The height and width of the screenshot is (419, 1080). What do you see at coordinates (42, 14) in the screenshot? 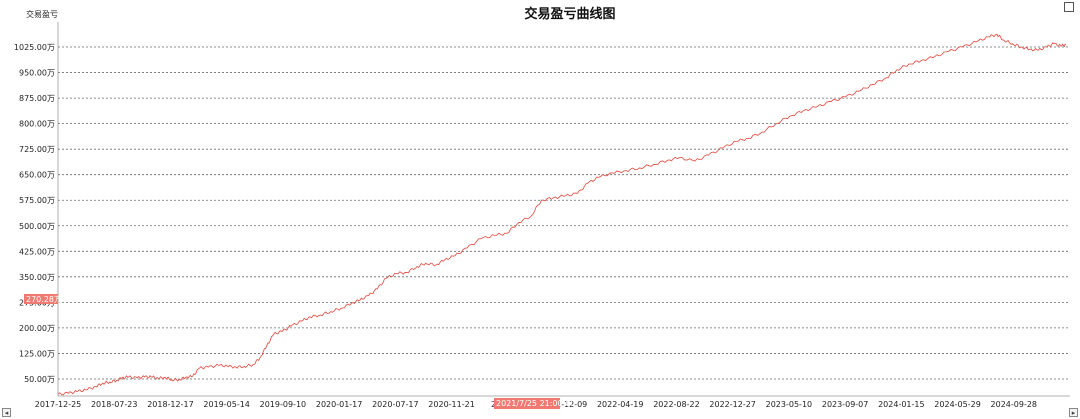
I see `y-axis-label: 交易盈亏` at bounding box center [42, 14].